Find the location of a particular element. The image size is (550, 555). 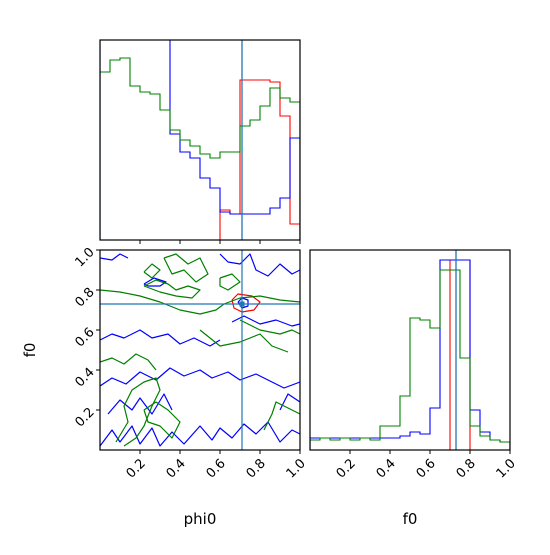

phi0-f0-xtick-label-1.0: 1.0 is located at coordinates (296, 468).